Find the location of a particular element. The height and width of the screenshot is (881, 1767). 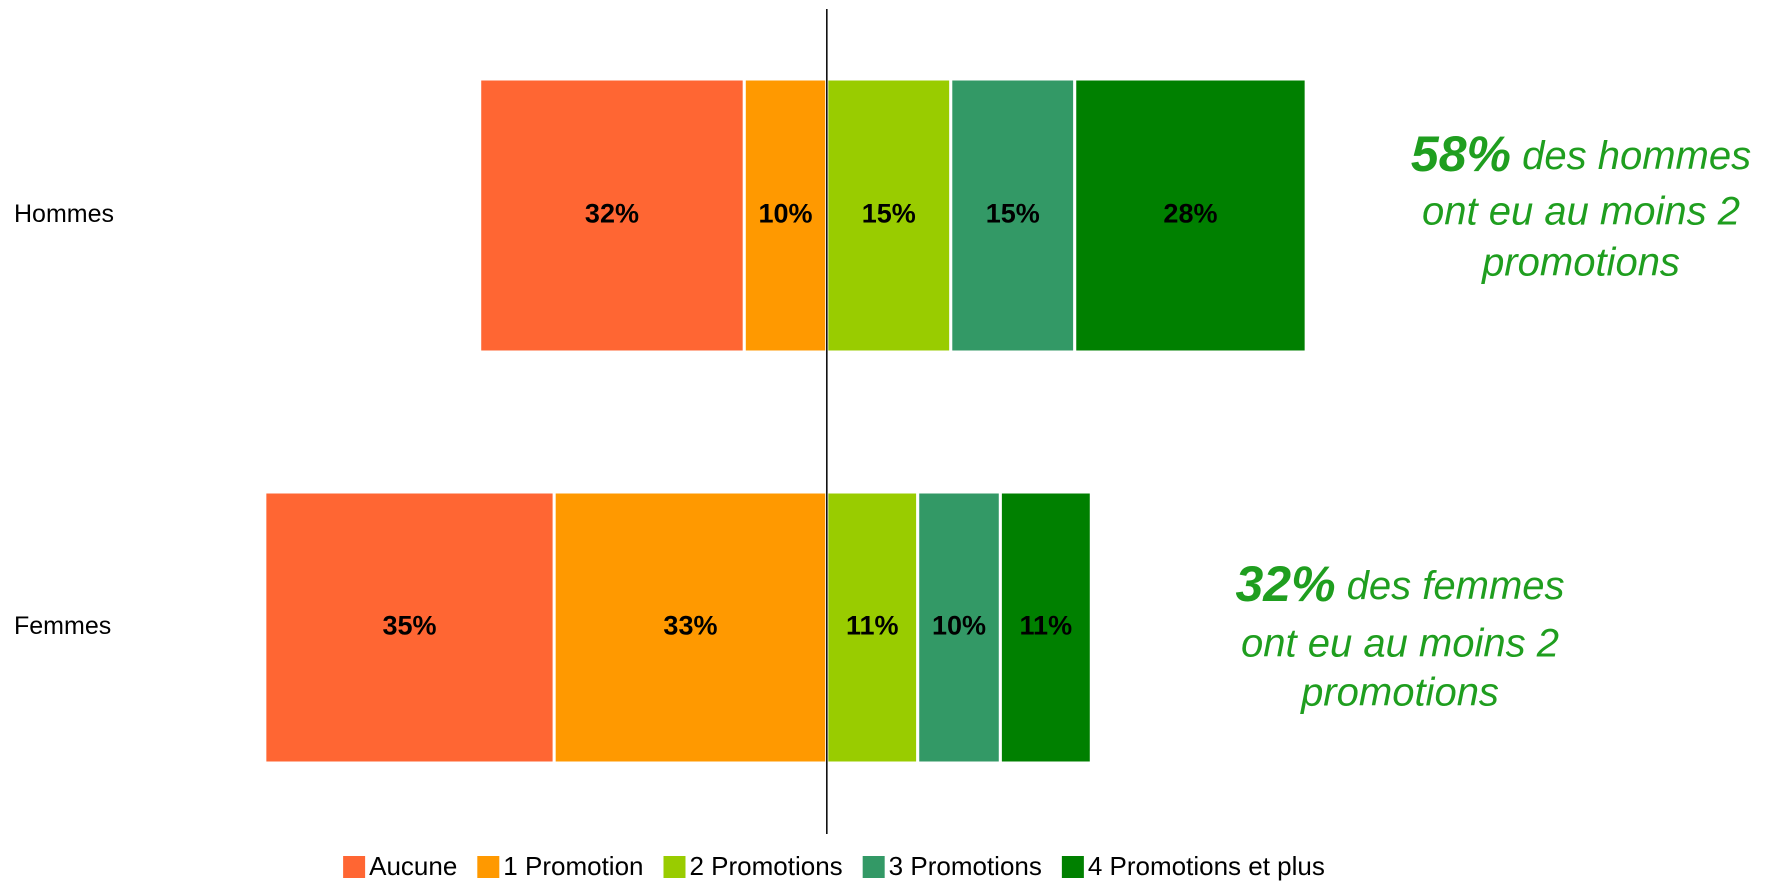

legend-label: 4 Promotions et plus is located at coordinates (1206, 866).